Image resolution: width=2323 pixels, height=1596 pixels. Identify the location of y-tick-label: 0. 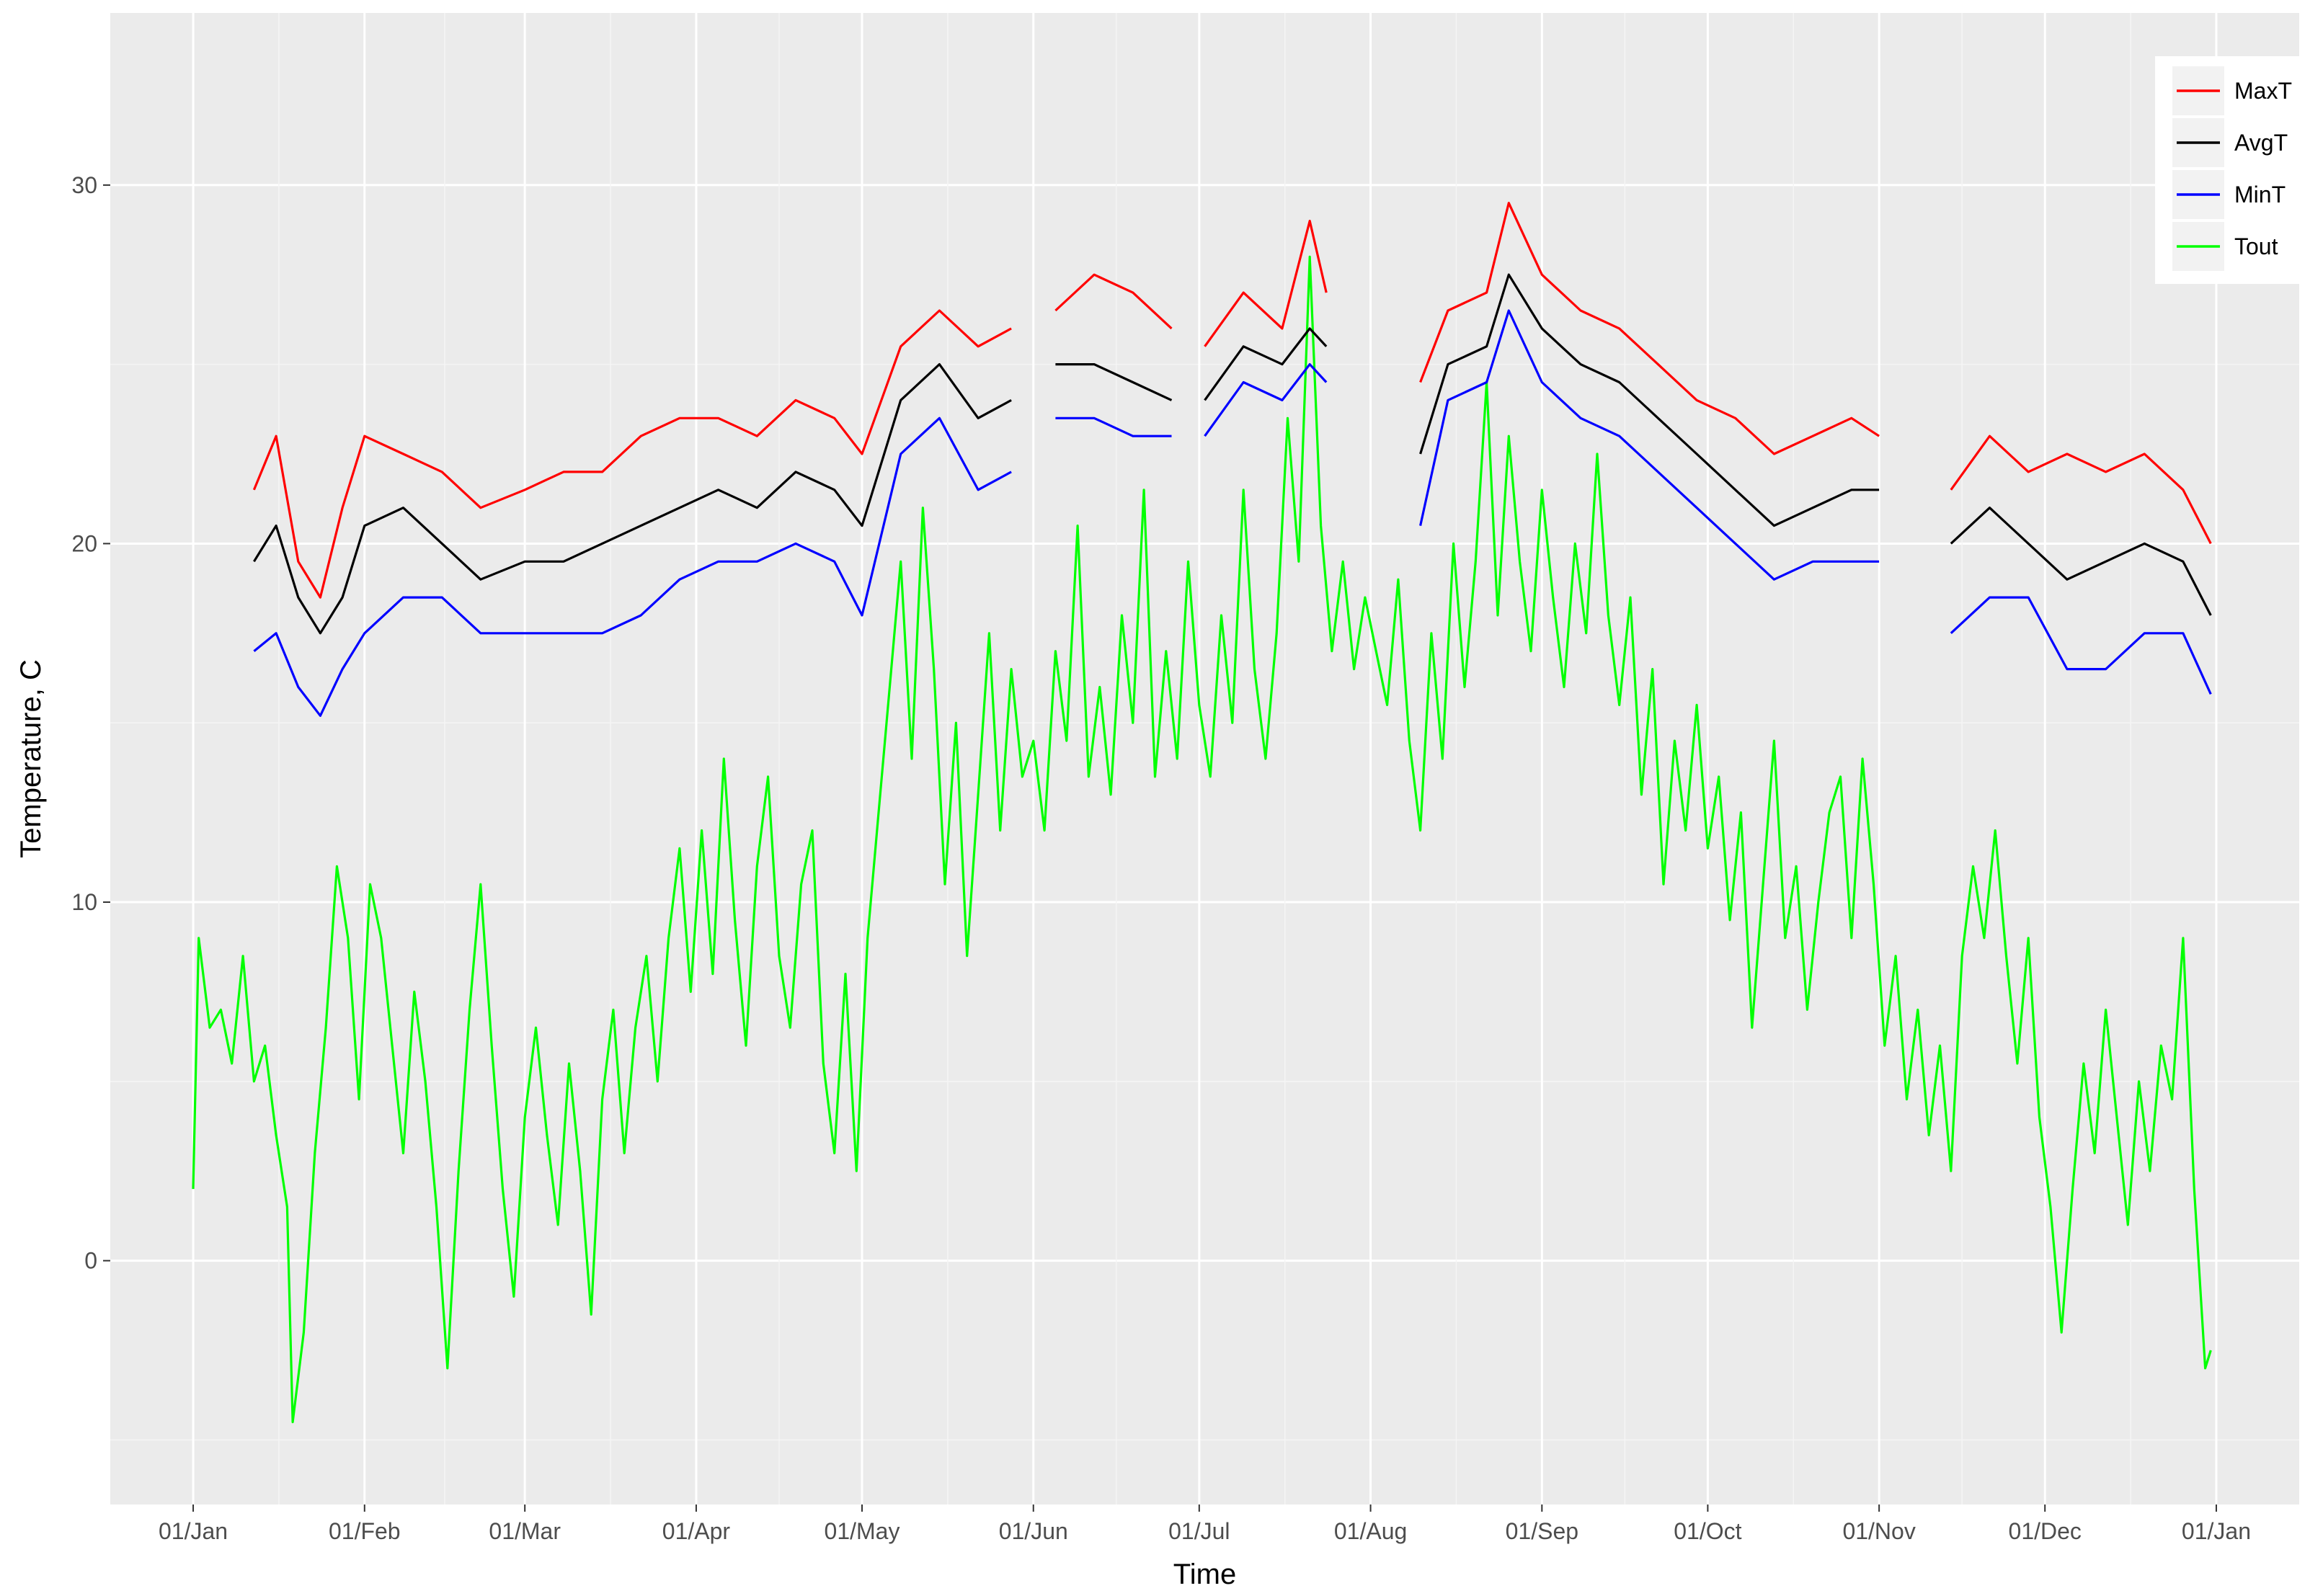
(90, 1261).